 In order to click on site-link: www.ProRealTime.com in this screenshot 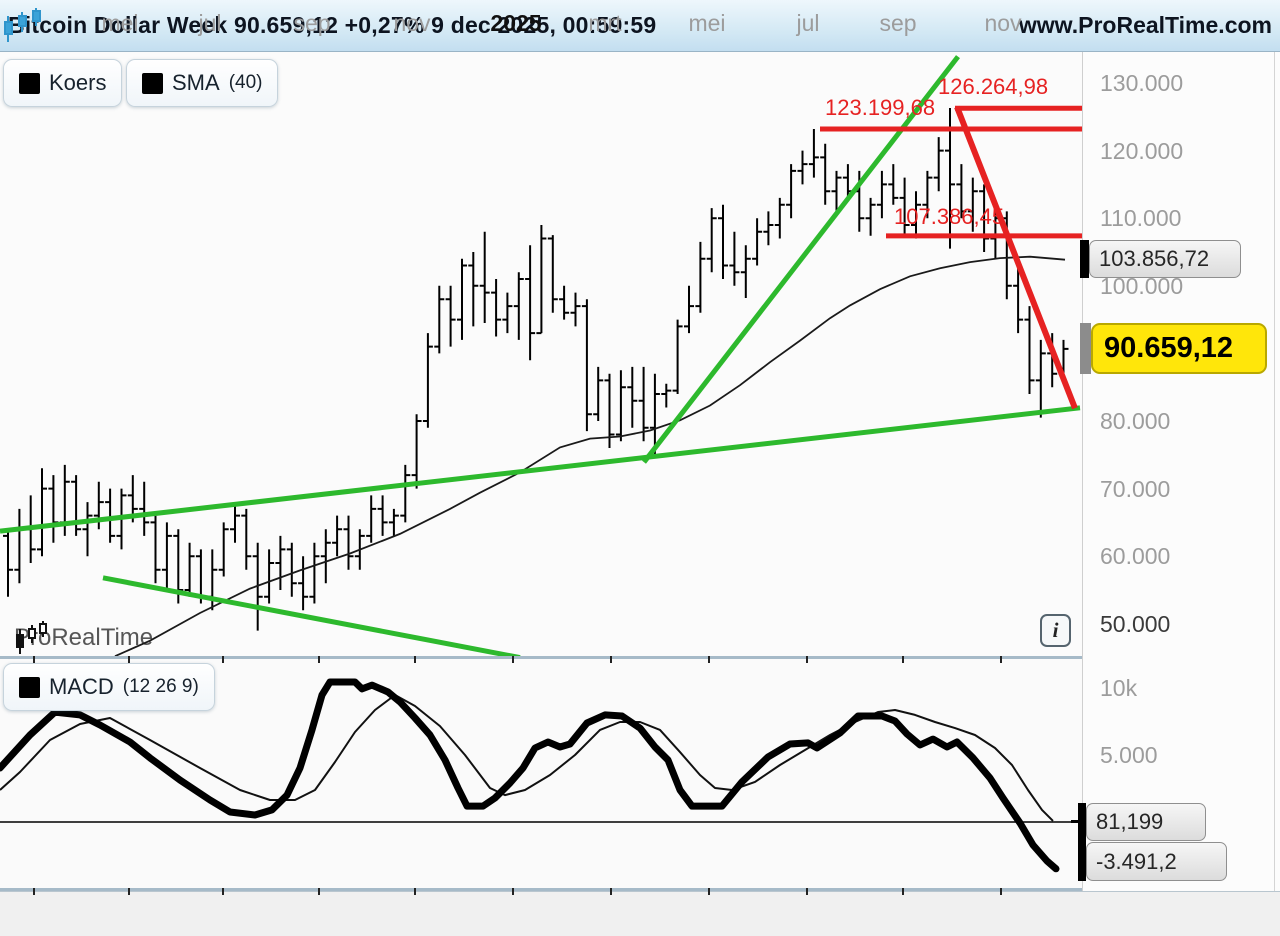, I will do `click(1145, 25)`.